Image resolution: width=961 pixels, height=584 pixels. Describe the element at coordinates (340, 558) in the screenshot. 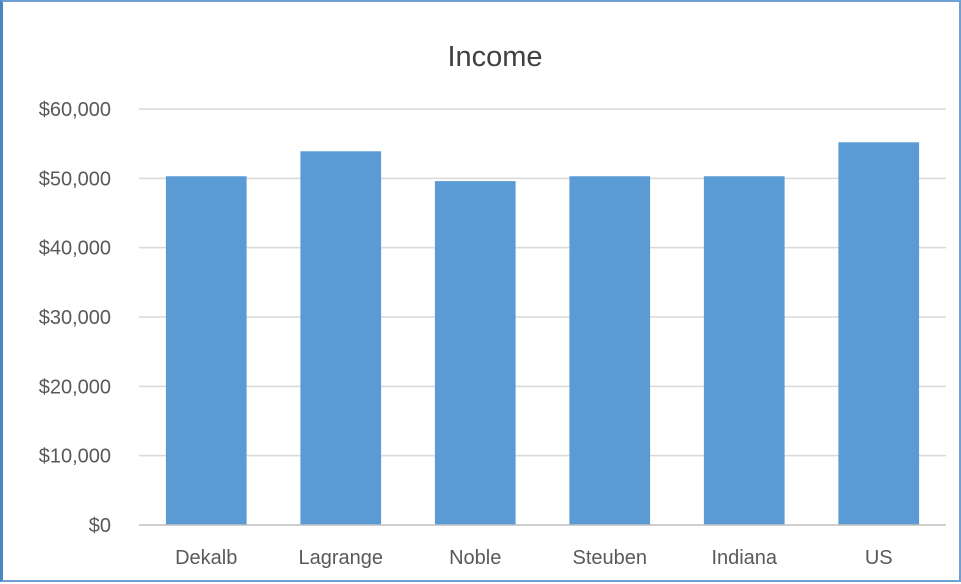

I see `x-tick-label: Lagrange` at that location.